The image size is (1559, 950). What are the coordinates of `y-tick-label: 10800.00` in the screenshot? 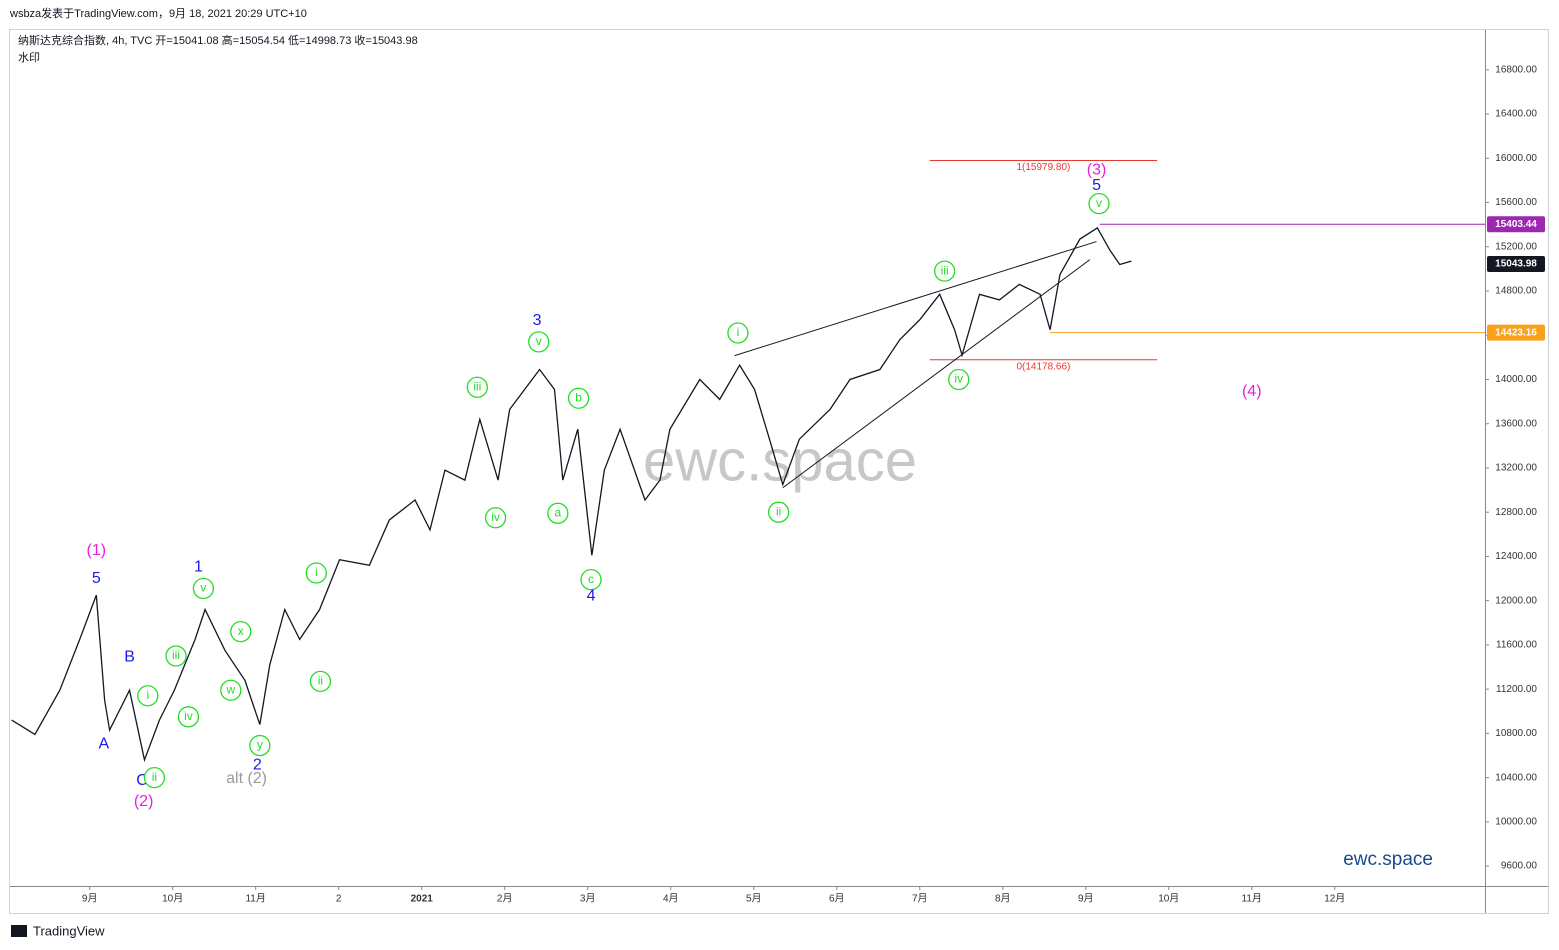 It's located at (1516, 733).